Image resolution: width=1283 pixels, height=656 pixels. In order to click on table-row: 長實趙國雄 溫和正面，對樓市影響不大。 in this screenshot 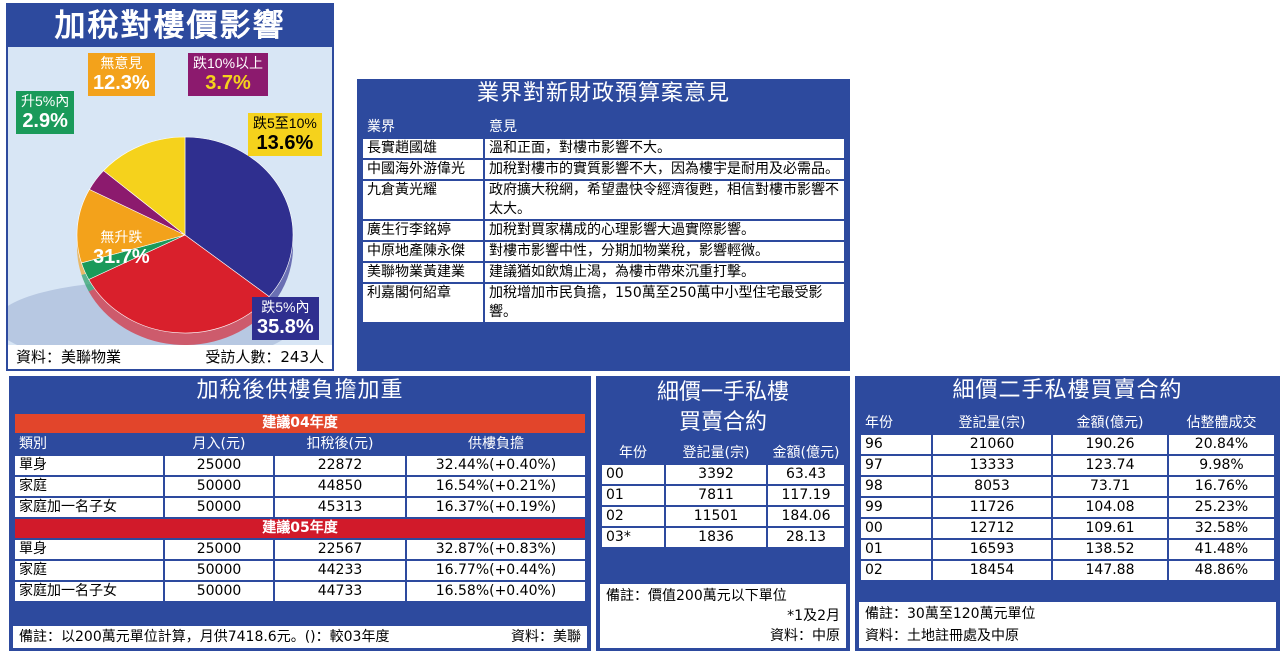, I will do `click(603, 148)`.